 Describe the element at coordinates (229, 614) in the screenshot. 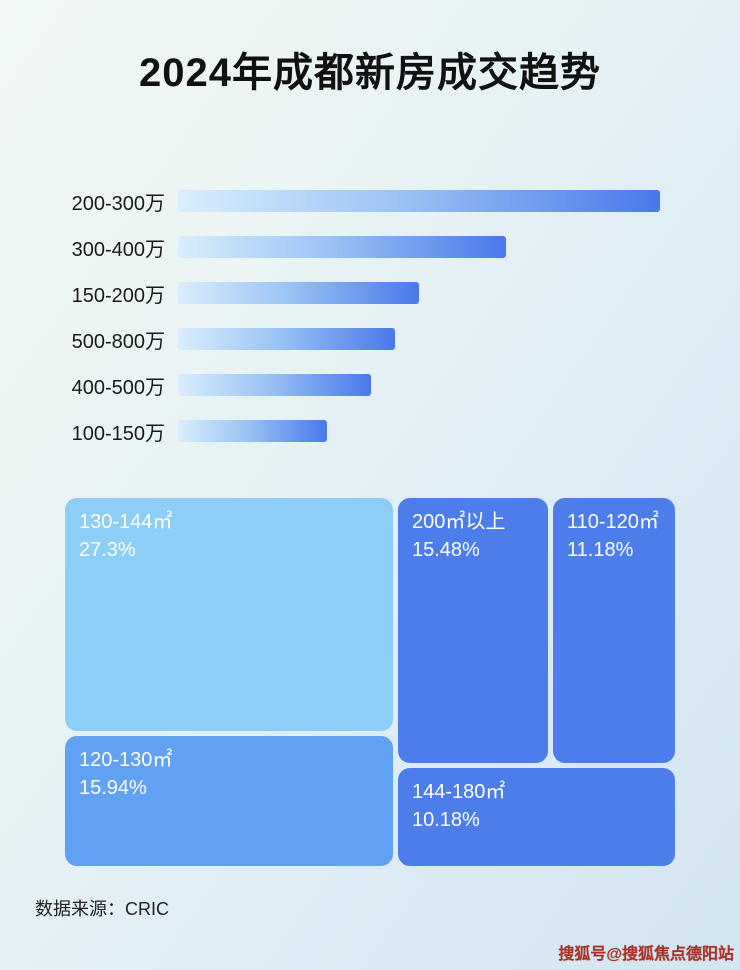

I see `treemap-block: 130-144㎡ 27.3%` at that location.